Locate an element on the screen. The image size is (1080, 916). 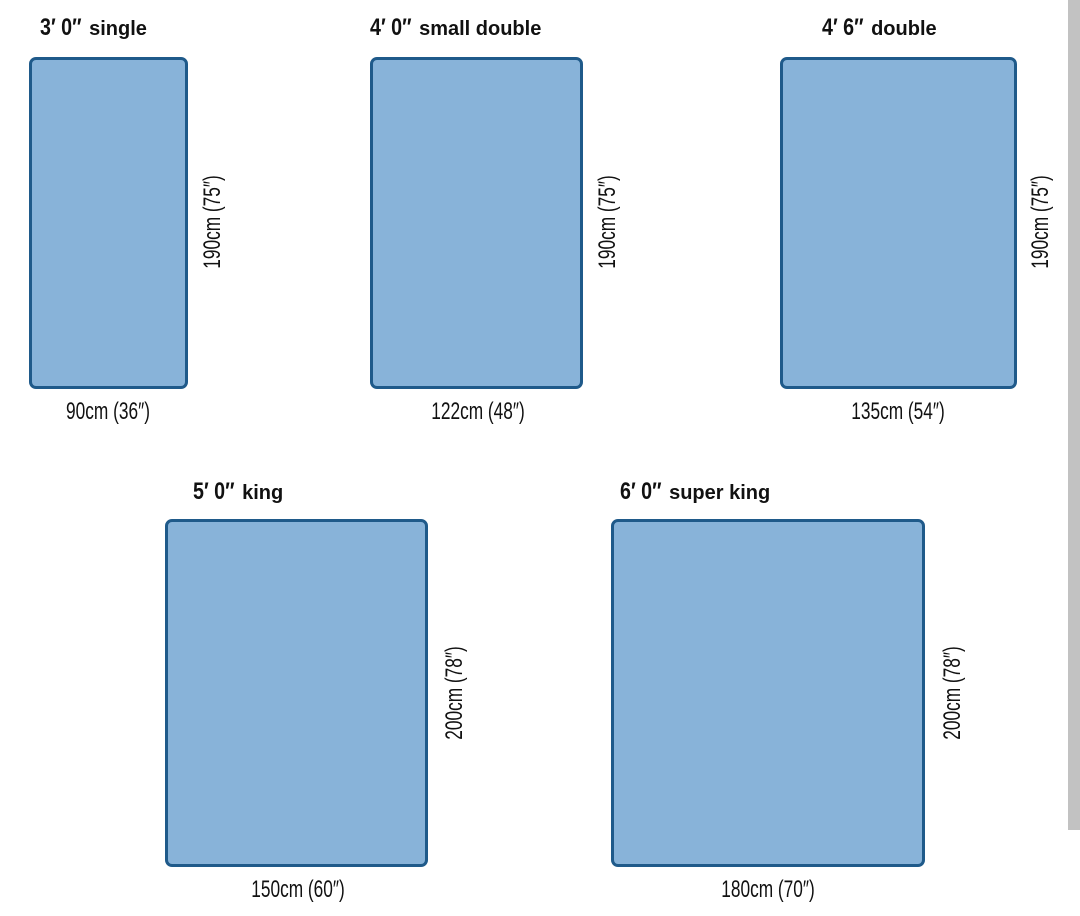
bed-width-label: 90cm (36″) is located at coordinates (108, 411).